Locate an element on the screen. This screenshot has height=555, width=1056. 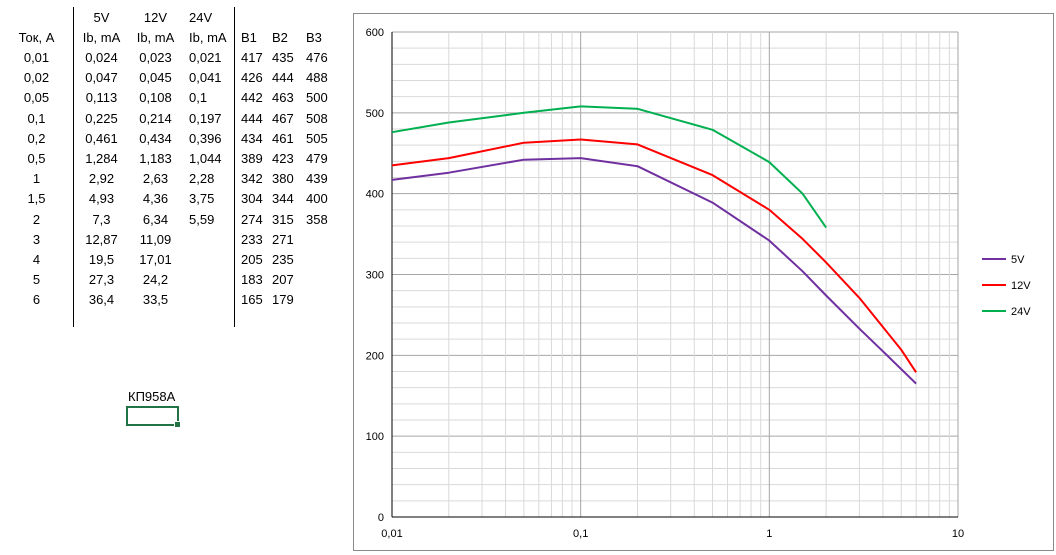
table-cell: 380 is located at coordinates (283, 179).